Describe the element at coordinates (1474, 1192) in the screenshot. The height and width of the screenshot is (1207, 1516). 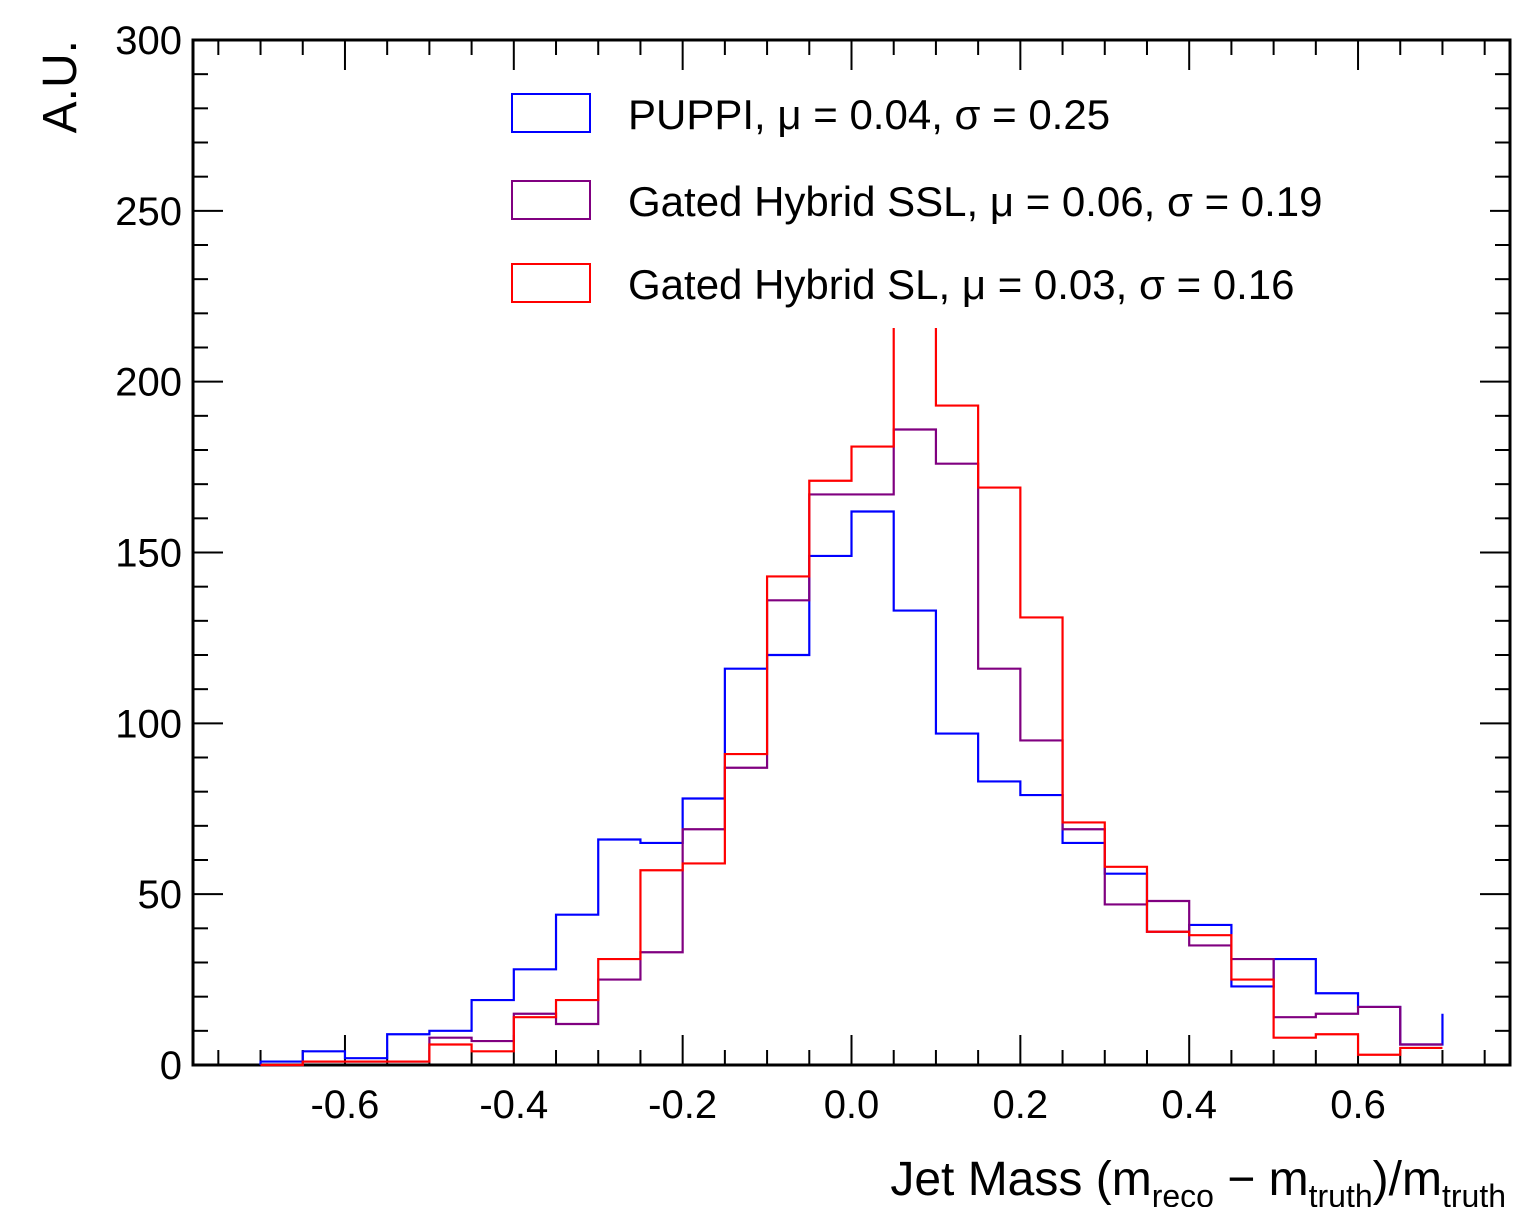
I see `x-axis-title-sub-truth-2: truth` at that location.